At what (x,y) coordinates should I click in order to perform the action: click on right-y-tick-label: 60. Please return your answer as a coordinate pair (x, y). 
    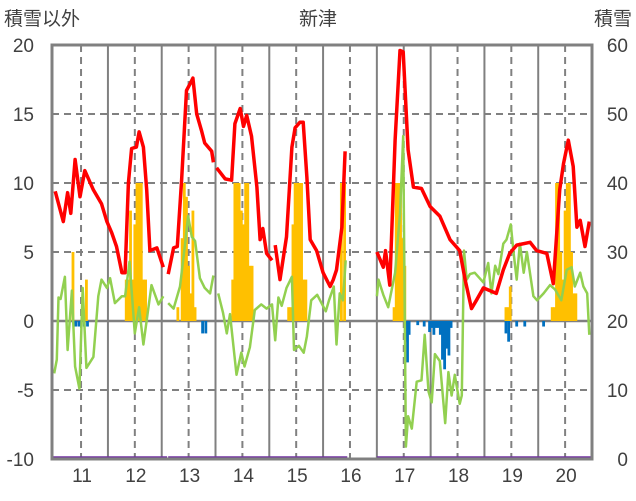
    Looking at the image, I should click on (617, 46).